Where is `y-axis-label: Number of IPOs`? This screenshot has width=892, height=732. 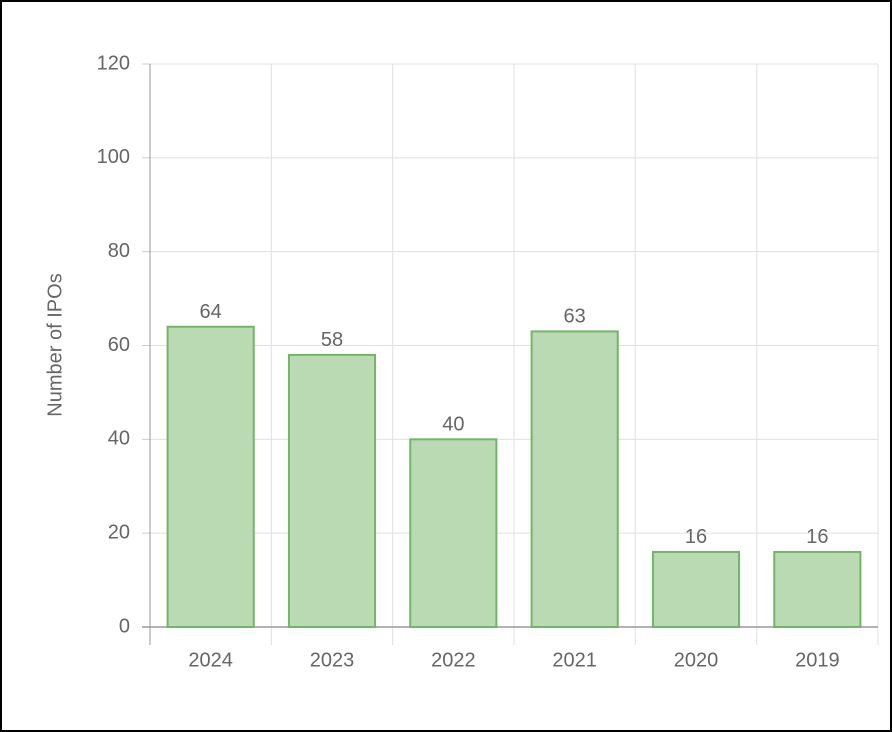 y-axis-label: Number of IPOs is located at coordinates (55, 344).